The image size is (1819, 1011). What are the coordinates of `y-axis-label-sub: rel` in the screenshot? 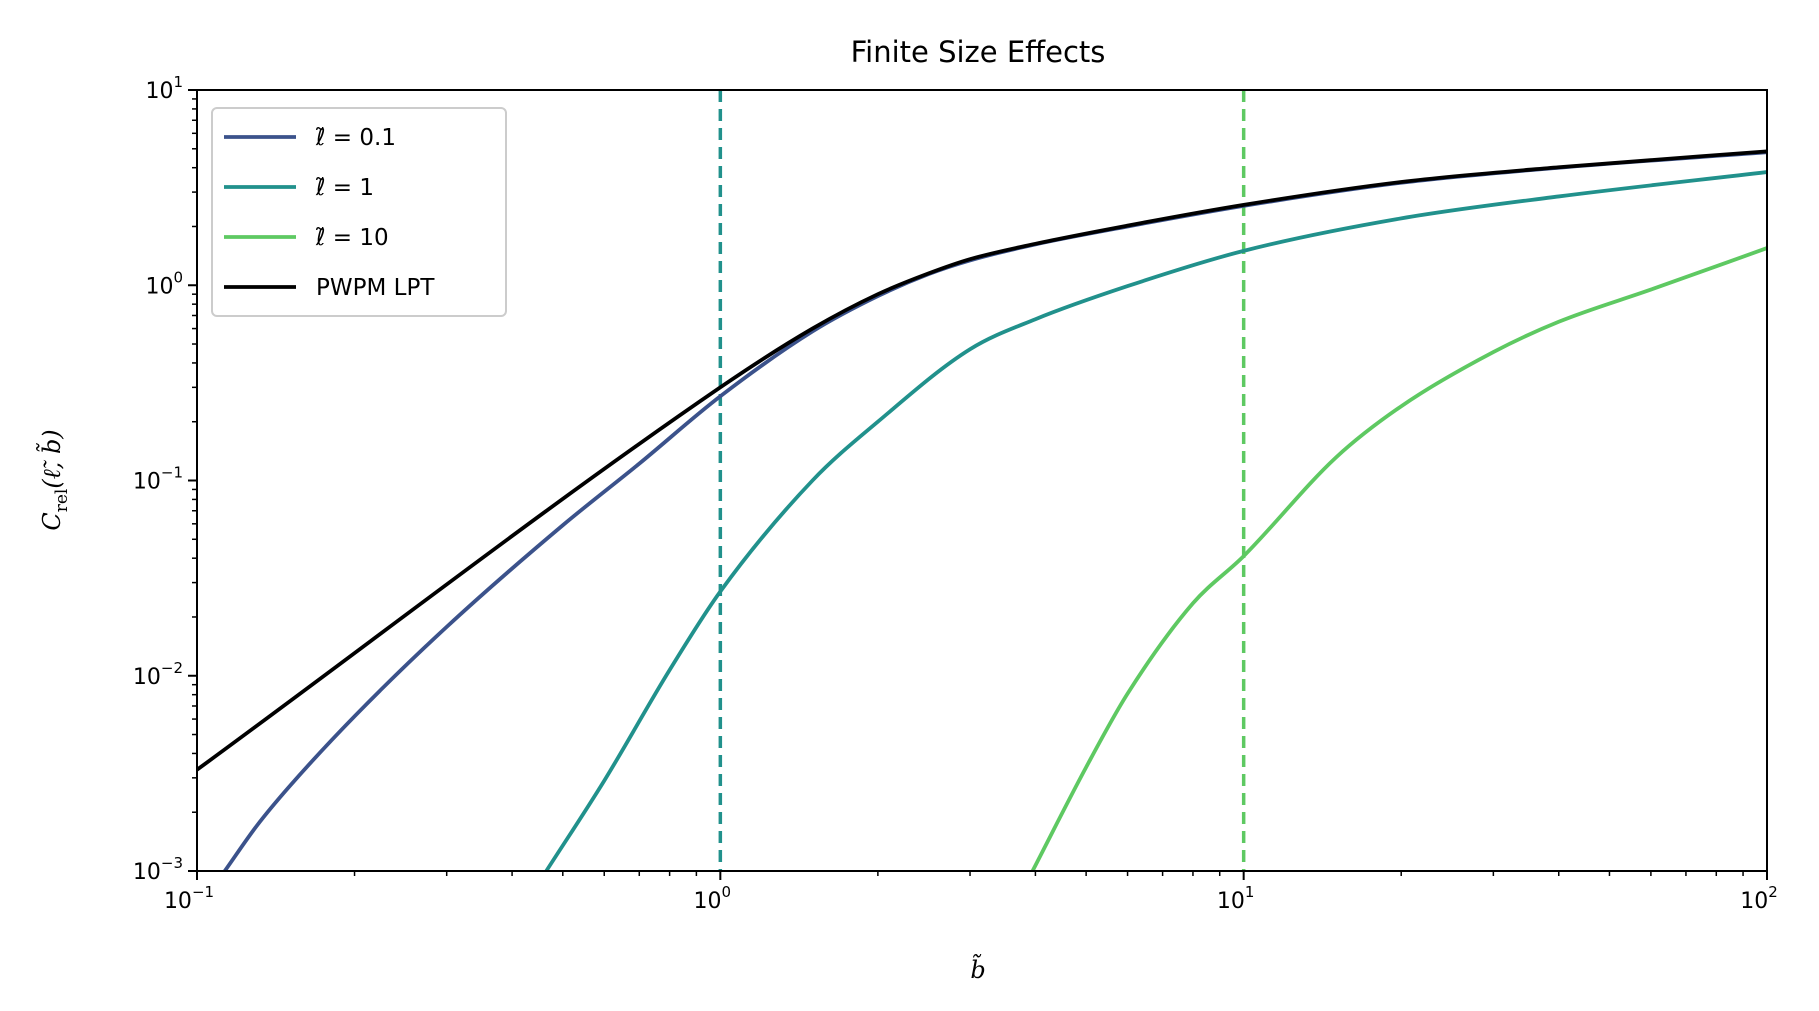 It's located at (62, 501).